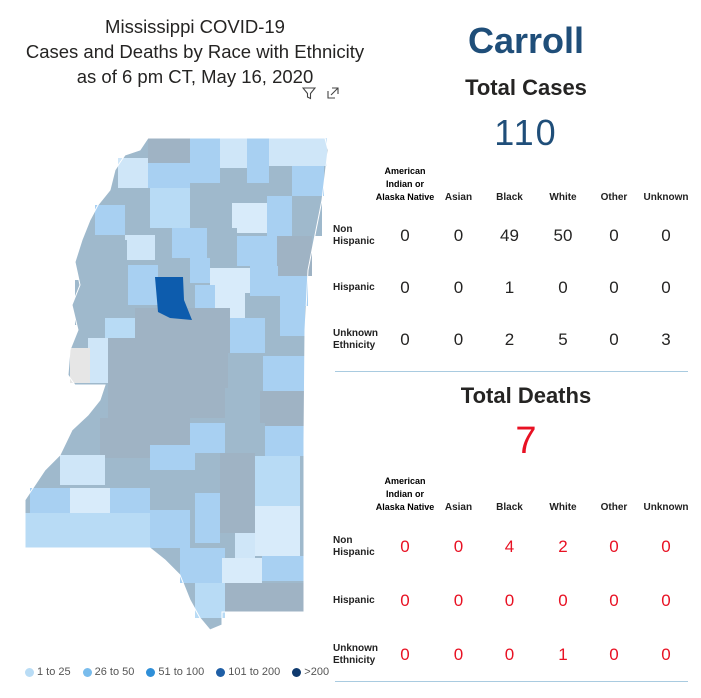 The image size is (701, 698). What do you see at coordinates (321, 93) in the screenshot?
I see `visual-header-icons` at bounding box center [321, 93].